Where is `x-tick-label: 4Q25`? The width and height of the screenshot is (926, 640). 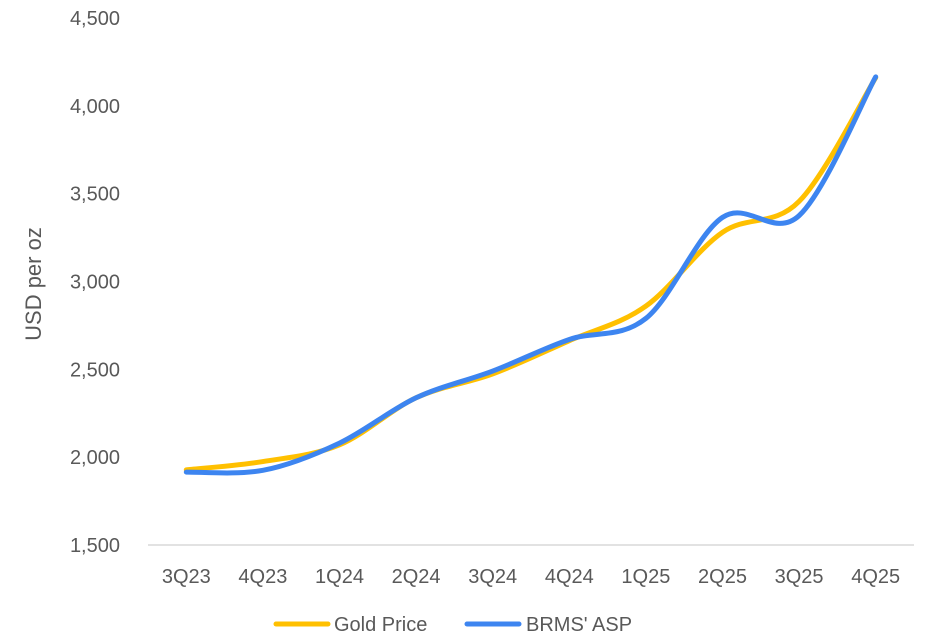 x-tick-label: 4Q25 is located at coordinates (875, 577).